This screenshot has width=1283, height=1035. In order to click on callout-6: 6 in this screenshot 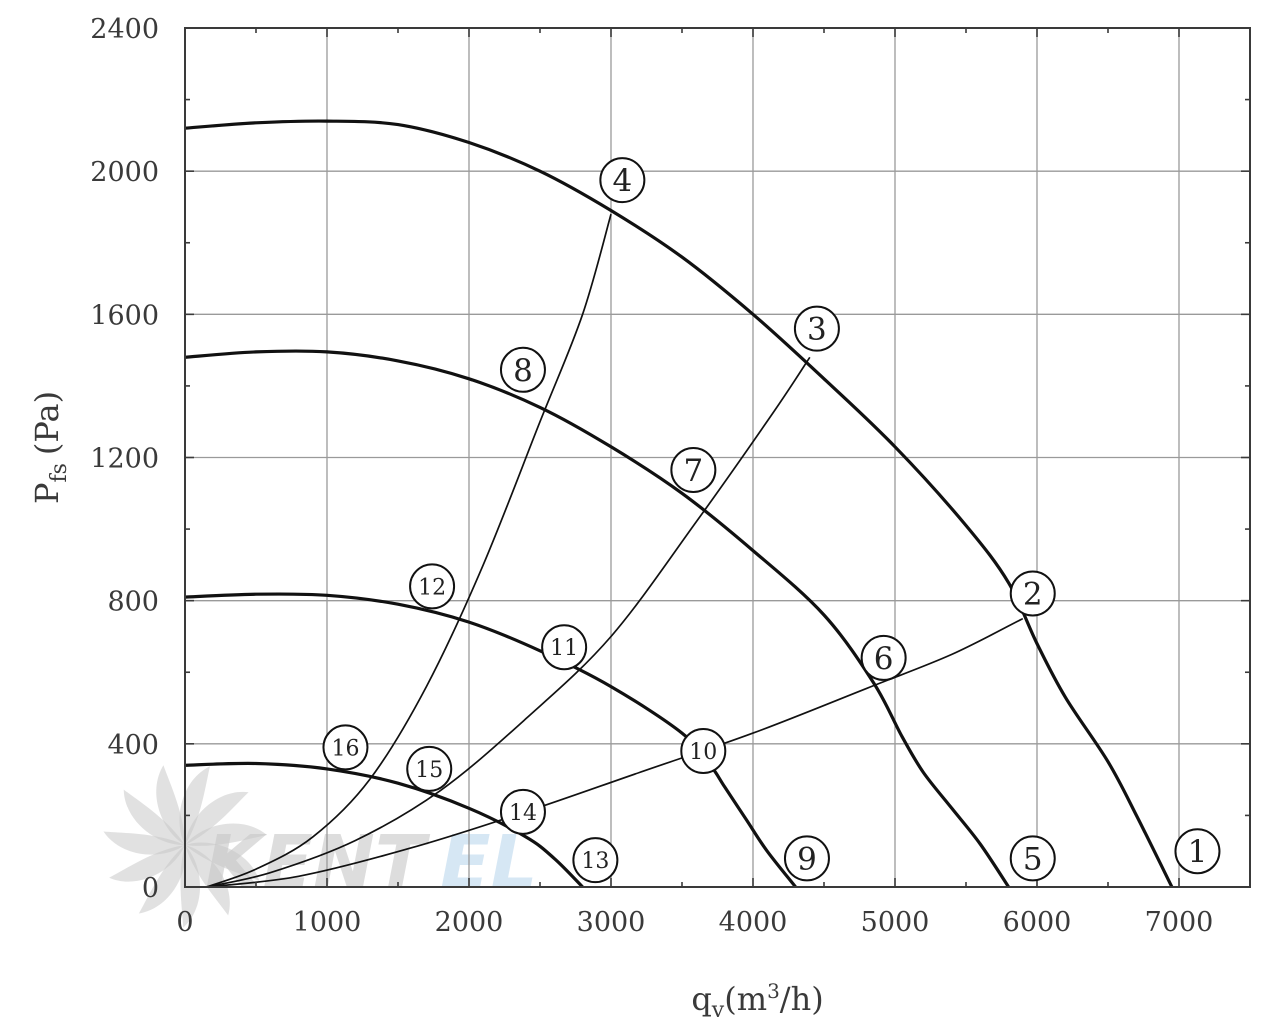, I will do `click(883, 657)`.